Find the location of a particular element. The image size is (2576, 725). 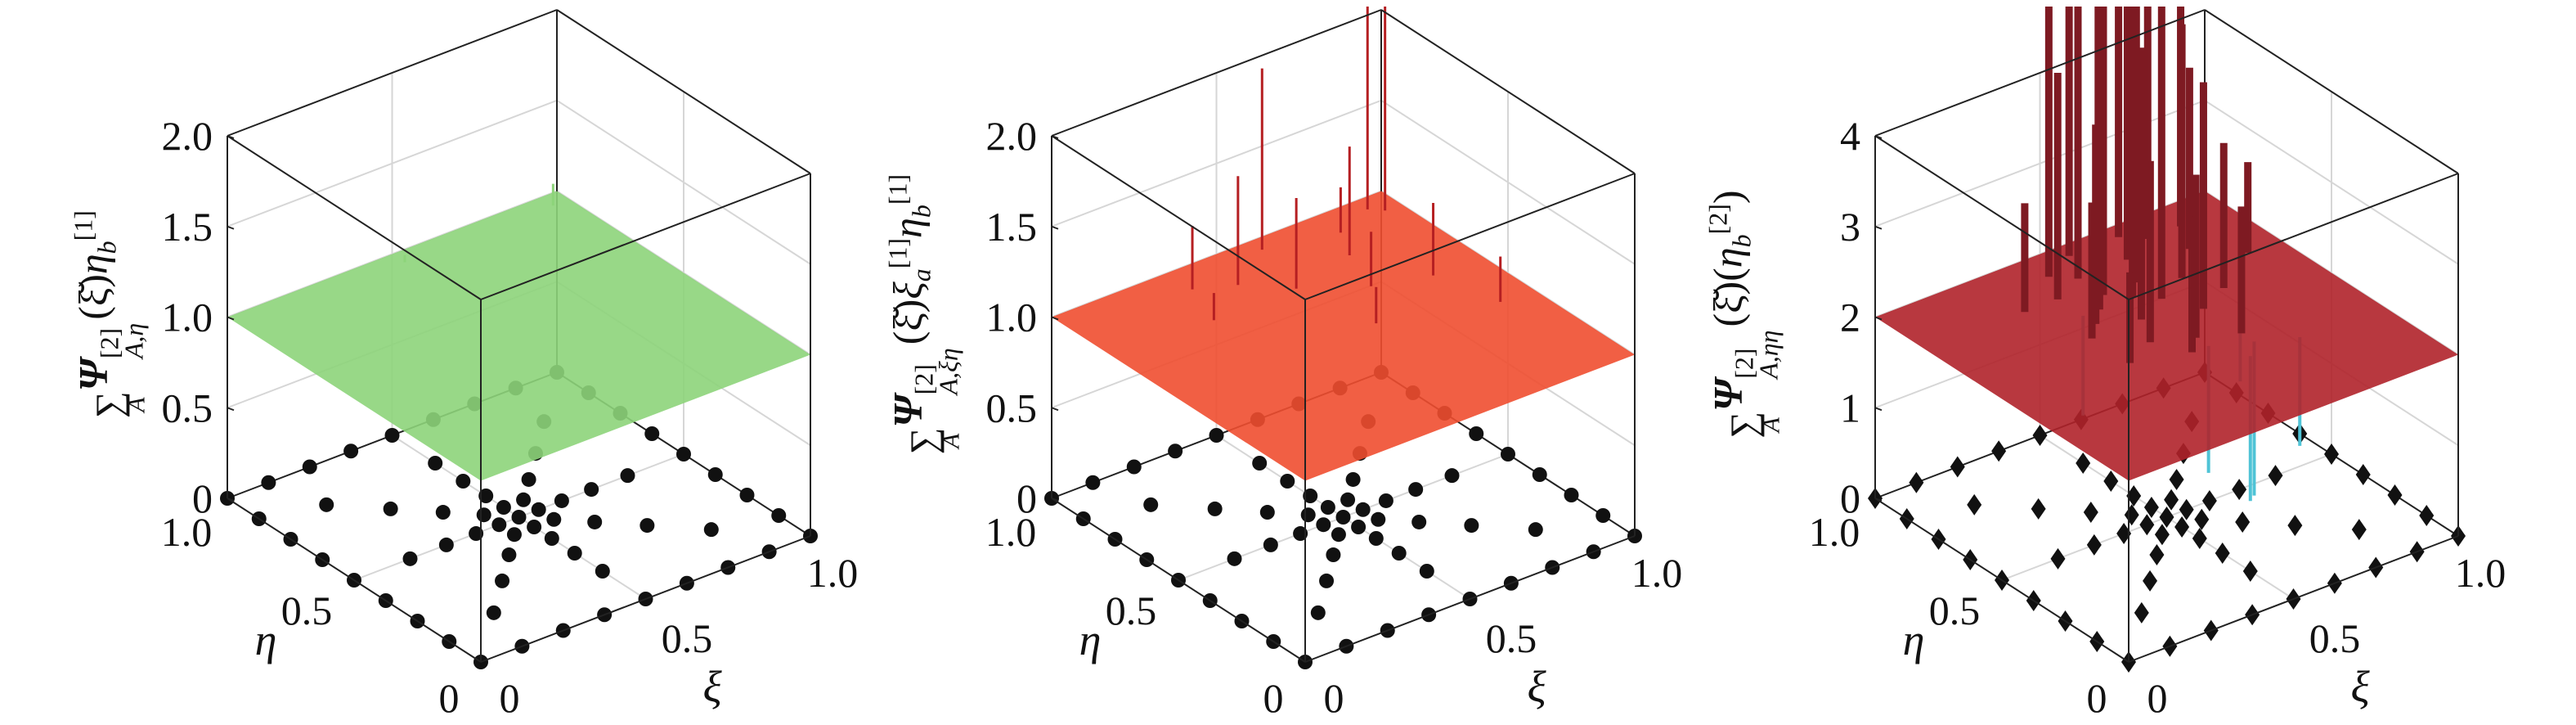

psi-indices: [2] A,η is located at coordinates (121, 340).